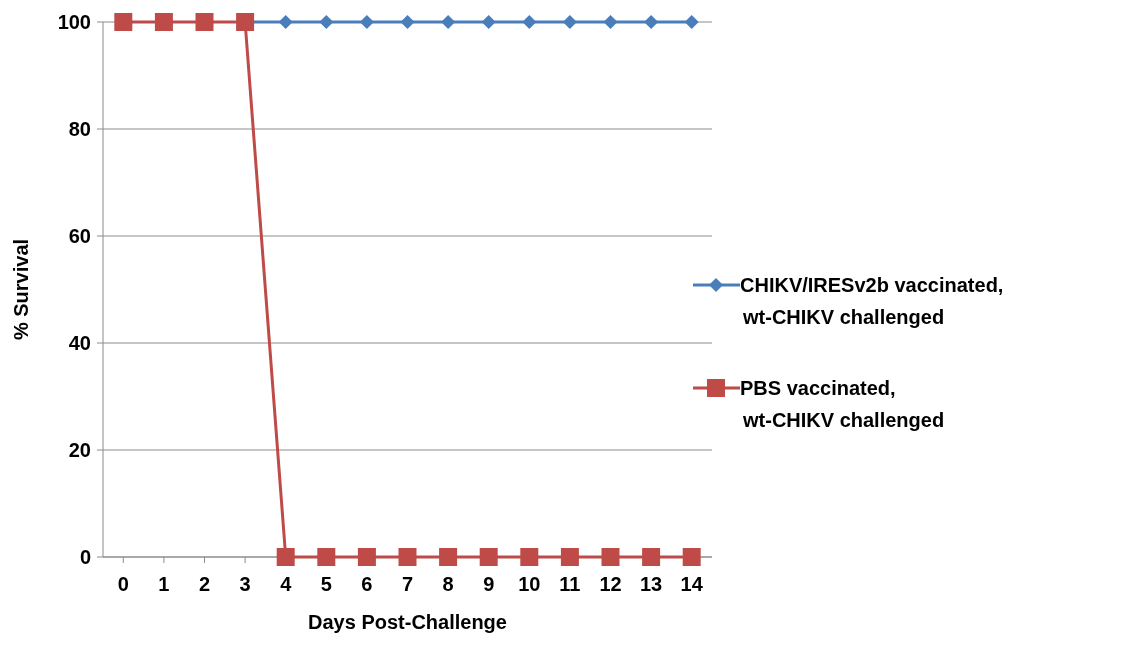 The width and height of the screenshot is (1125, 648). Describe the element at coordinates (842, 404) in the screenshot. I see `legend-label: PBS vaccinated, wt-CHIKV challenged` at that location.